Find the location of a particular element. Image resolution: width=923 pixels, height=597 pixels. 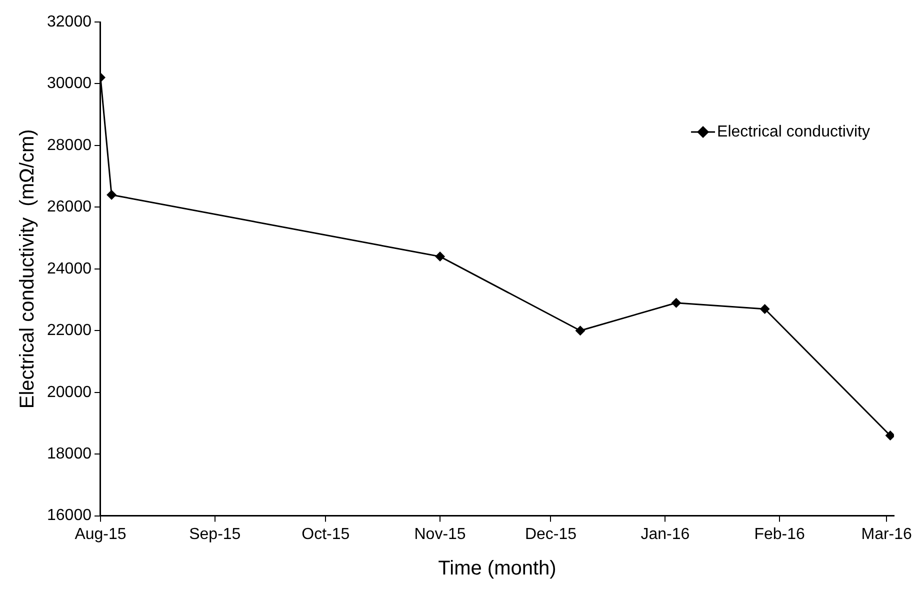

y-tick-label: 28000 is located at coordinates (69, 145).